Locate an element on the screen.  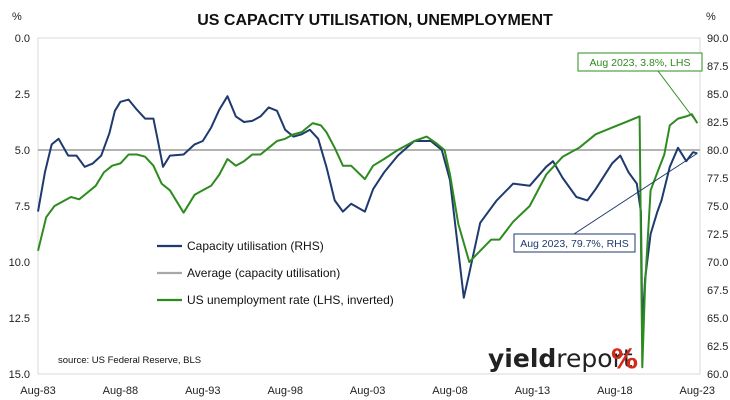
x-tick-label: Aug-23 is located at coordinates (697, 391).